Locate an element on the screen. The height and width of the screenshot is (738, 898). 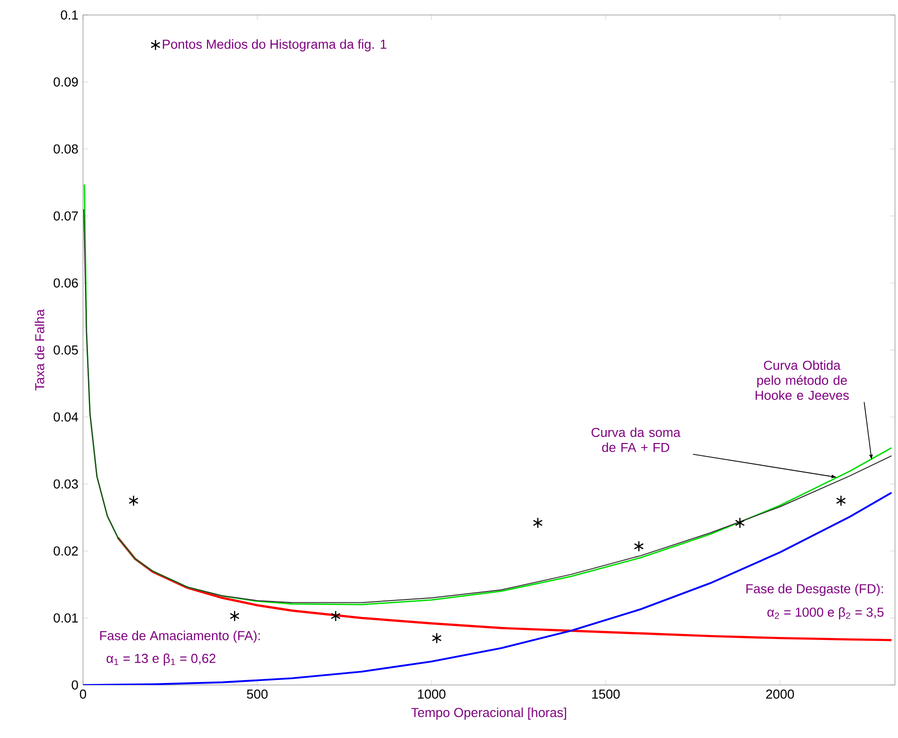
annotation: Fase de Amaciamento (FA): is located at coordinates (180, 636).